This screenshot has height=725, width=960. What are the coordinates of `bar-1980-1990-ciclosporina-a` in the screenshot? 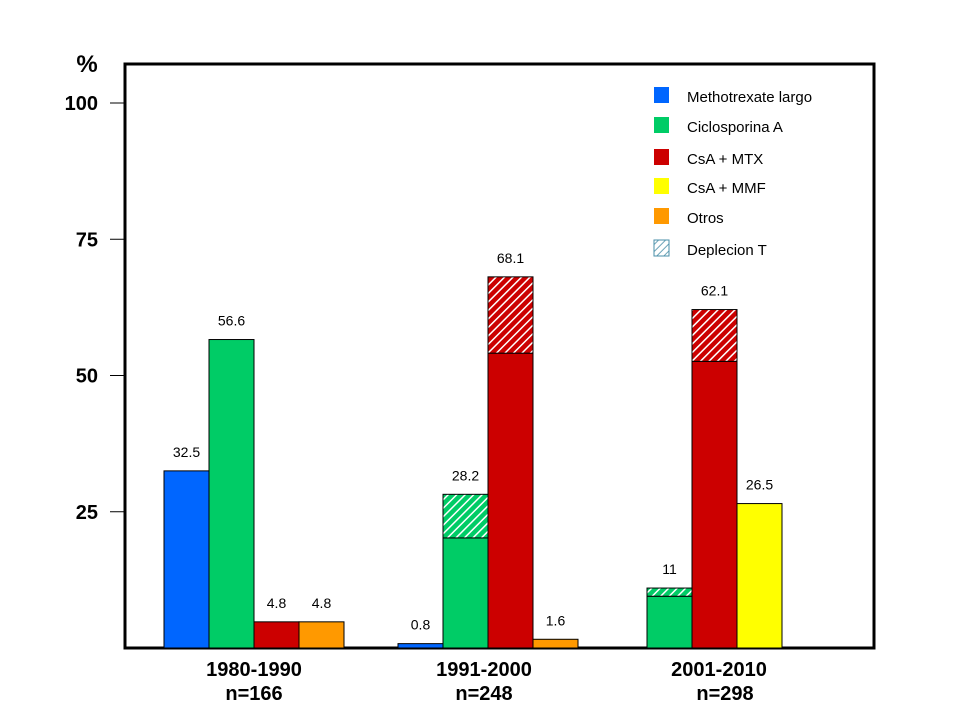 It's located at (231, 494).